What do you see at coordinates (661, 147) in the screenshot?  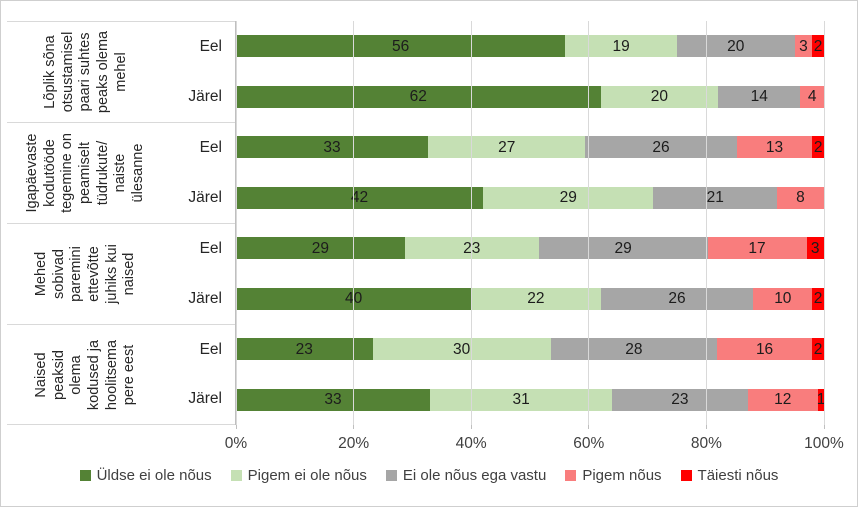 I see `bar-segment: 26` at bounding box center [661, 147].